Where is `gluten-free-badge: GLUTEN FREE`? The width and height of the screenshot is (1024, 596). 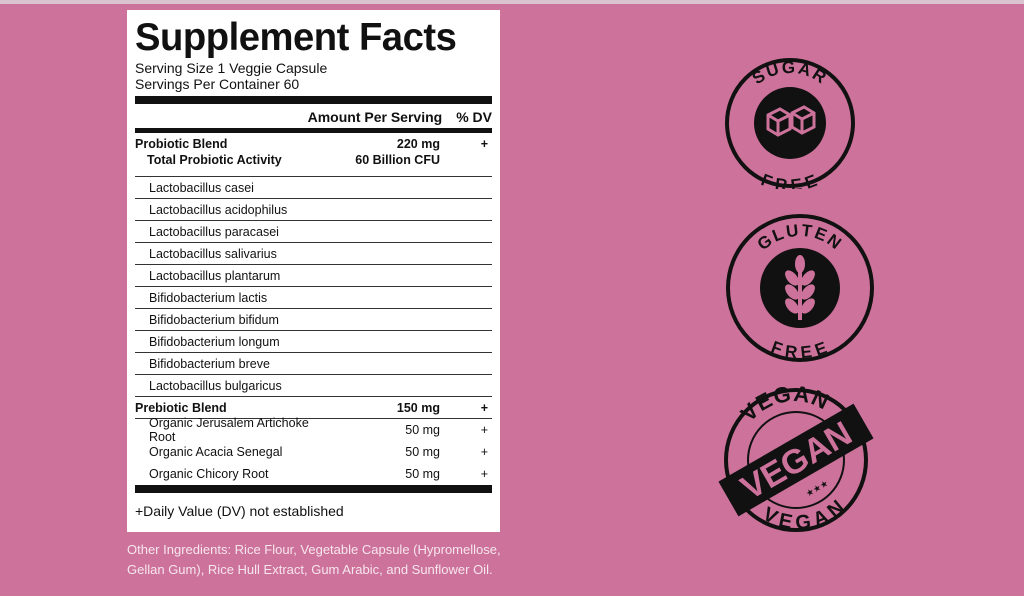 gluten-free-badge: GLUTEN FREE is located at coordinates (800, 288).